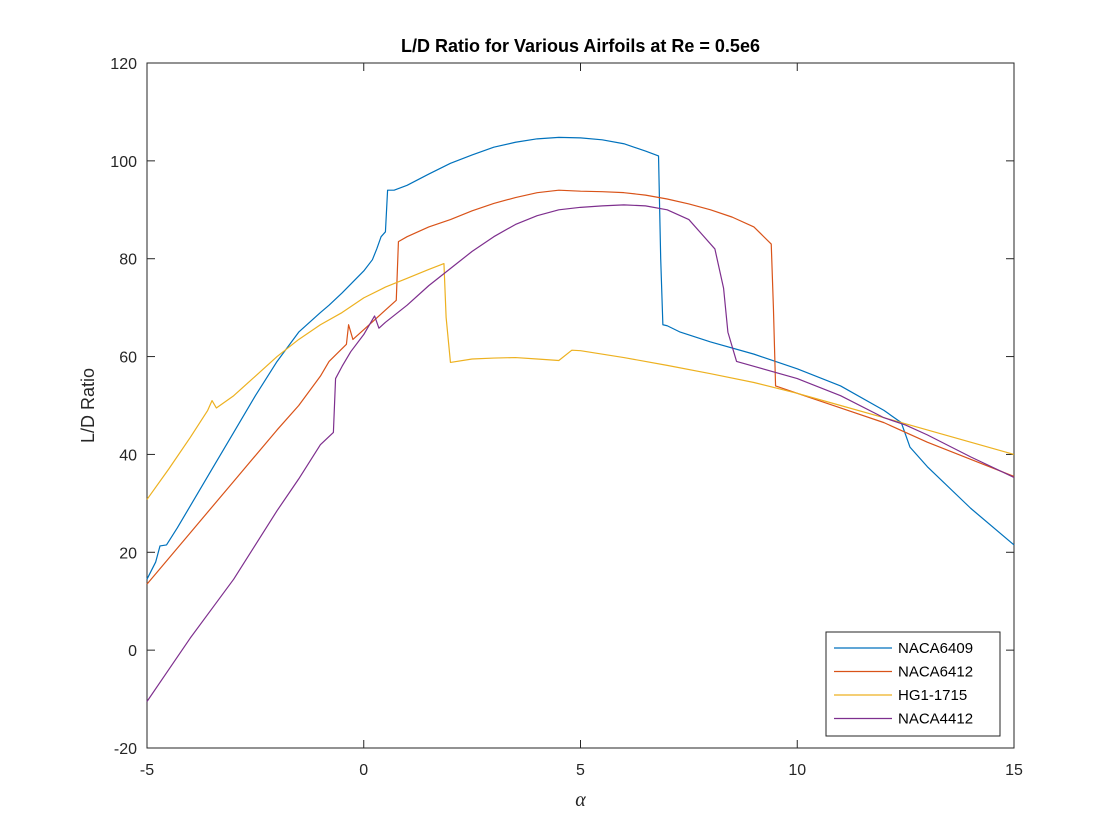 The width and height of the screenshot is (1120, 840). I want to click on x-tick-label: -5, so click(147, 770).